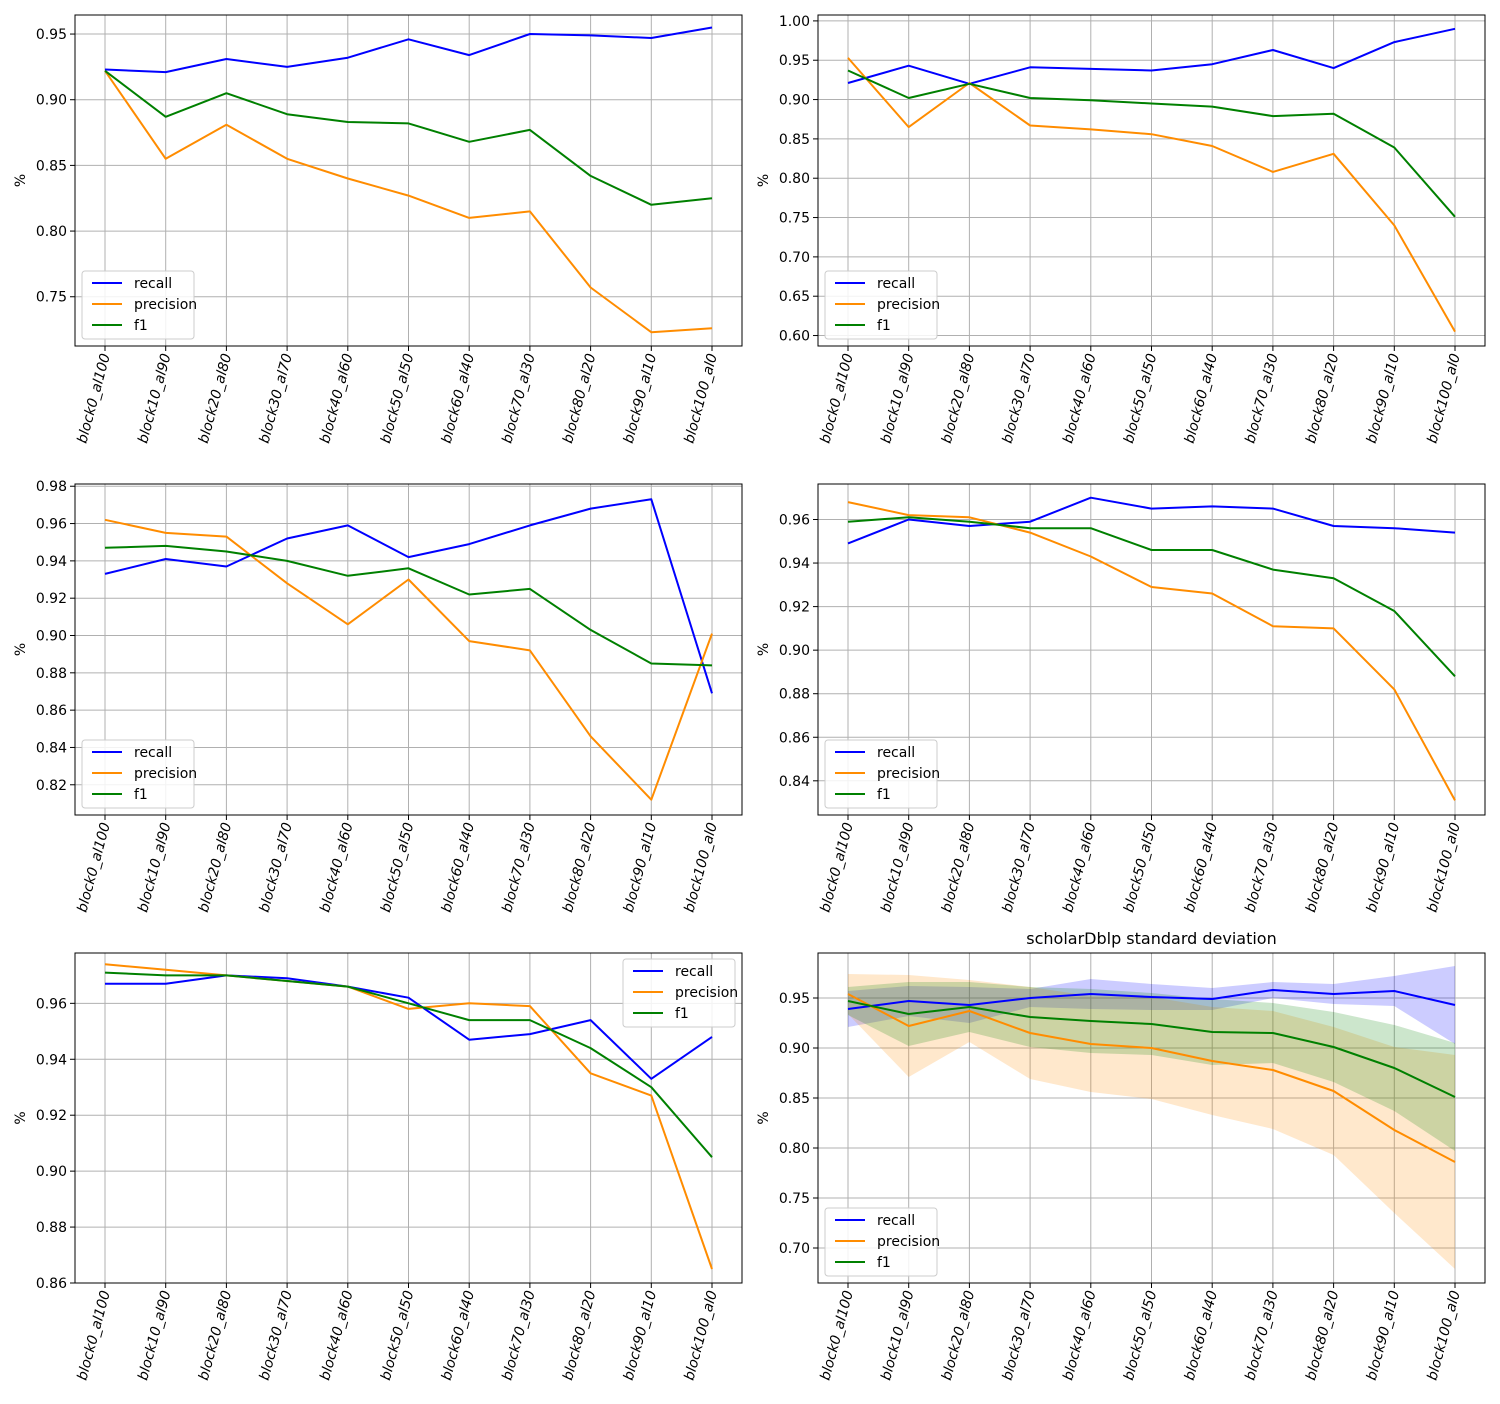  I want to click on y-tick-label: 0.75, so click(794, 1199).